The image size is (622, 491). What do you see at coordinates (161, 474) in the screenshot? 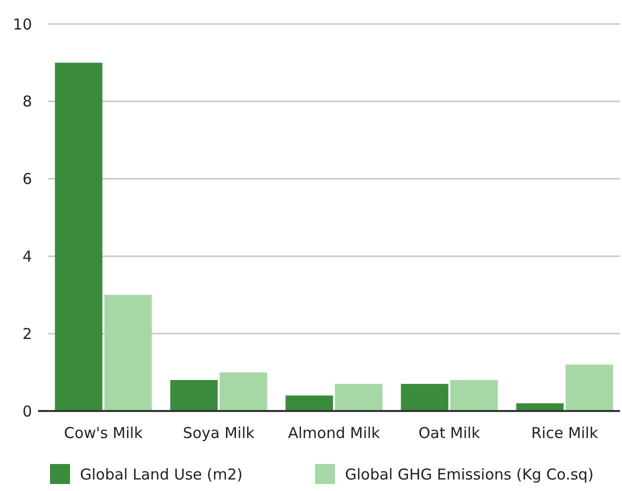
I see `legend-label: Global Land Use (m2)` at bounding box center [161, 474].